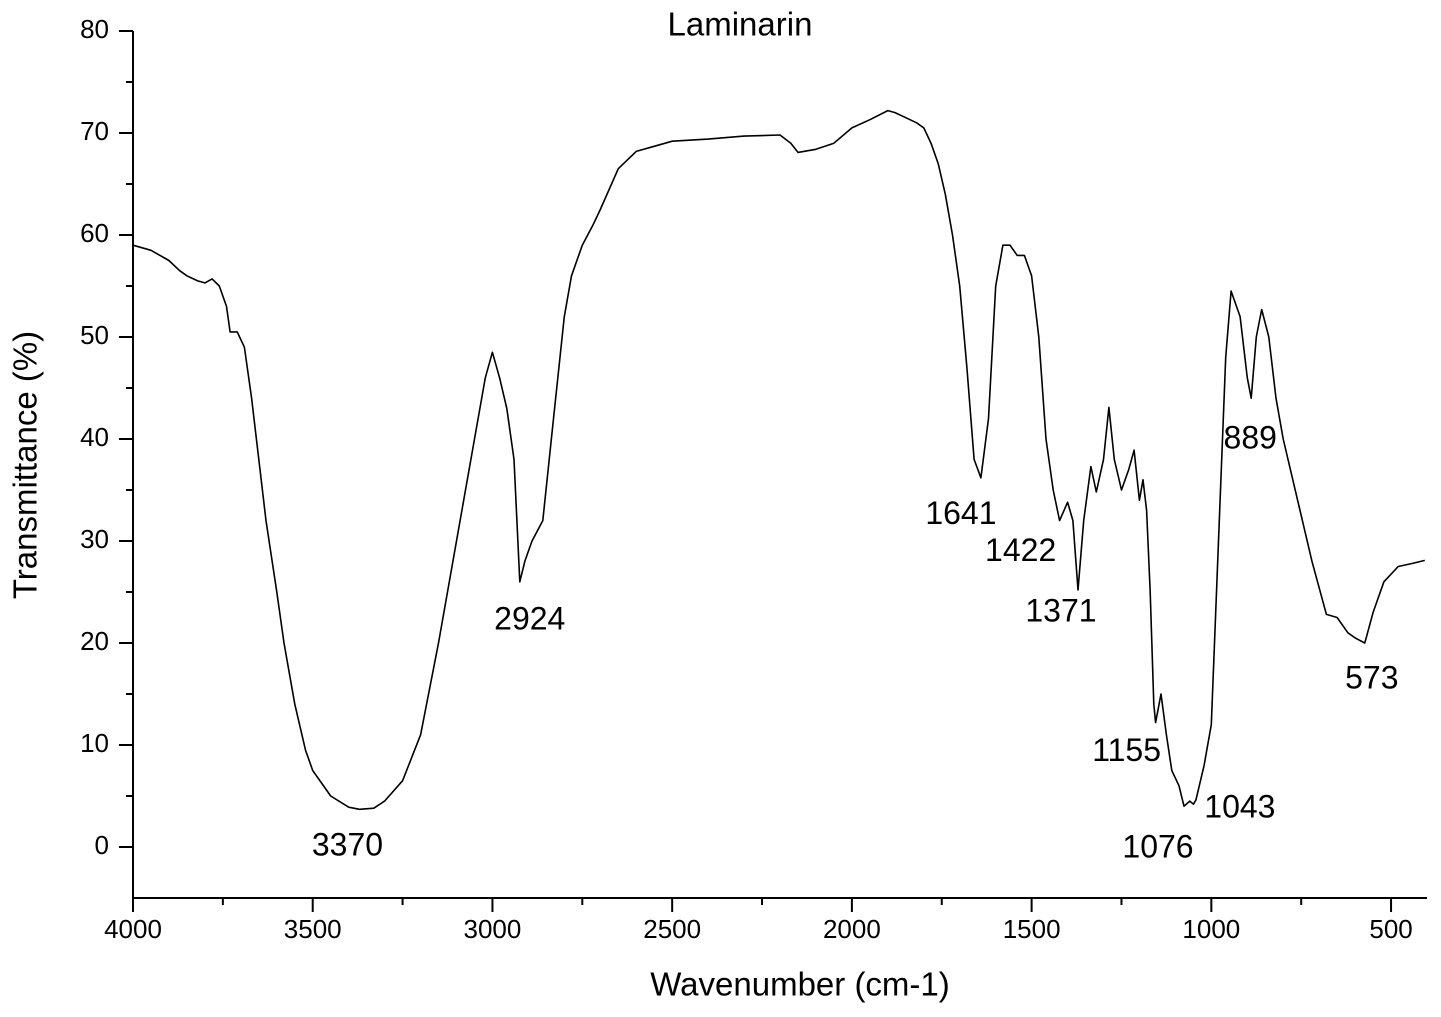 This screenshot has height=1017, width=1441. Describe the element at coordinates (102, 845) in the screenshot. I see `y-tick-label: 0` at that location.